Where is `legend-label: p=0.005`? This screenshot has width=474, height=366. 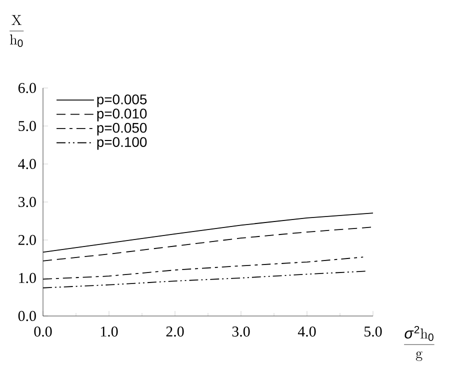 legend-label: p=0.005 is located at coordinates (122, 101).